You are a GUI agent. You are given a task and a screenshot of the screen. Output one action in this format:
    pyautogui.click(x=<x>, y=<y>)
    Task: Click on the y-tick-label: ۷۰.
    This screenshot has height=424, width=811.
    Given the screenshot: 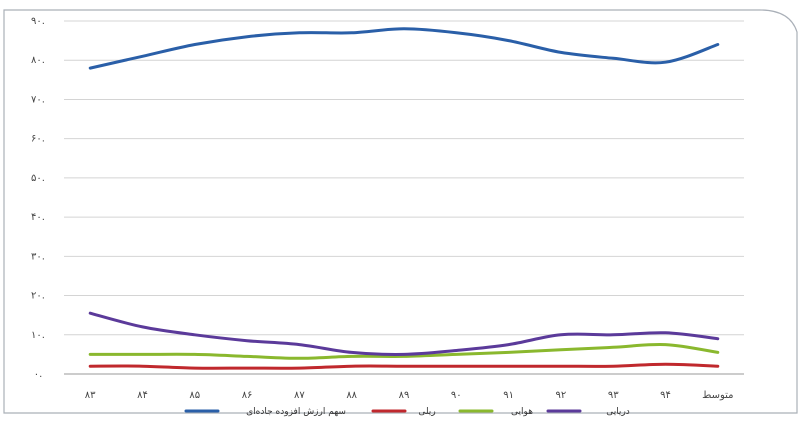 What is the action you would take?
    pyautogui.click(x=38, y=99)
    